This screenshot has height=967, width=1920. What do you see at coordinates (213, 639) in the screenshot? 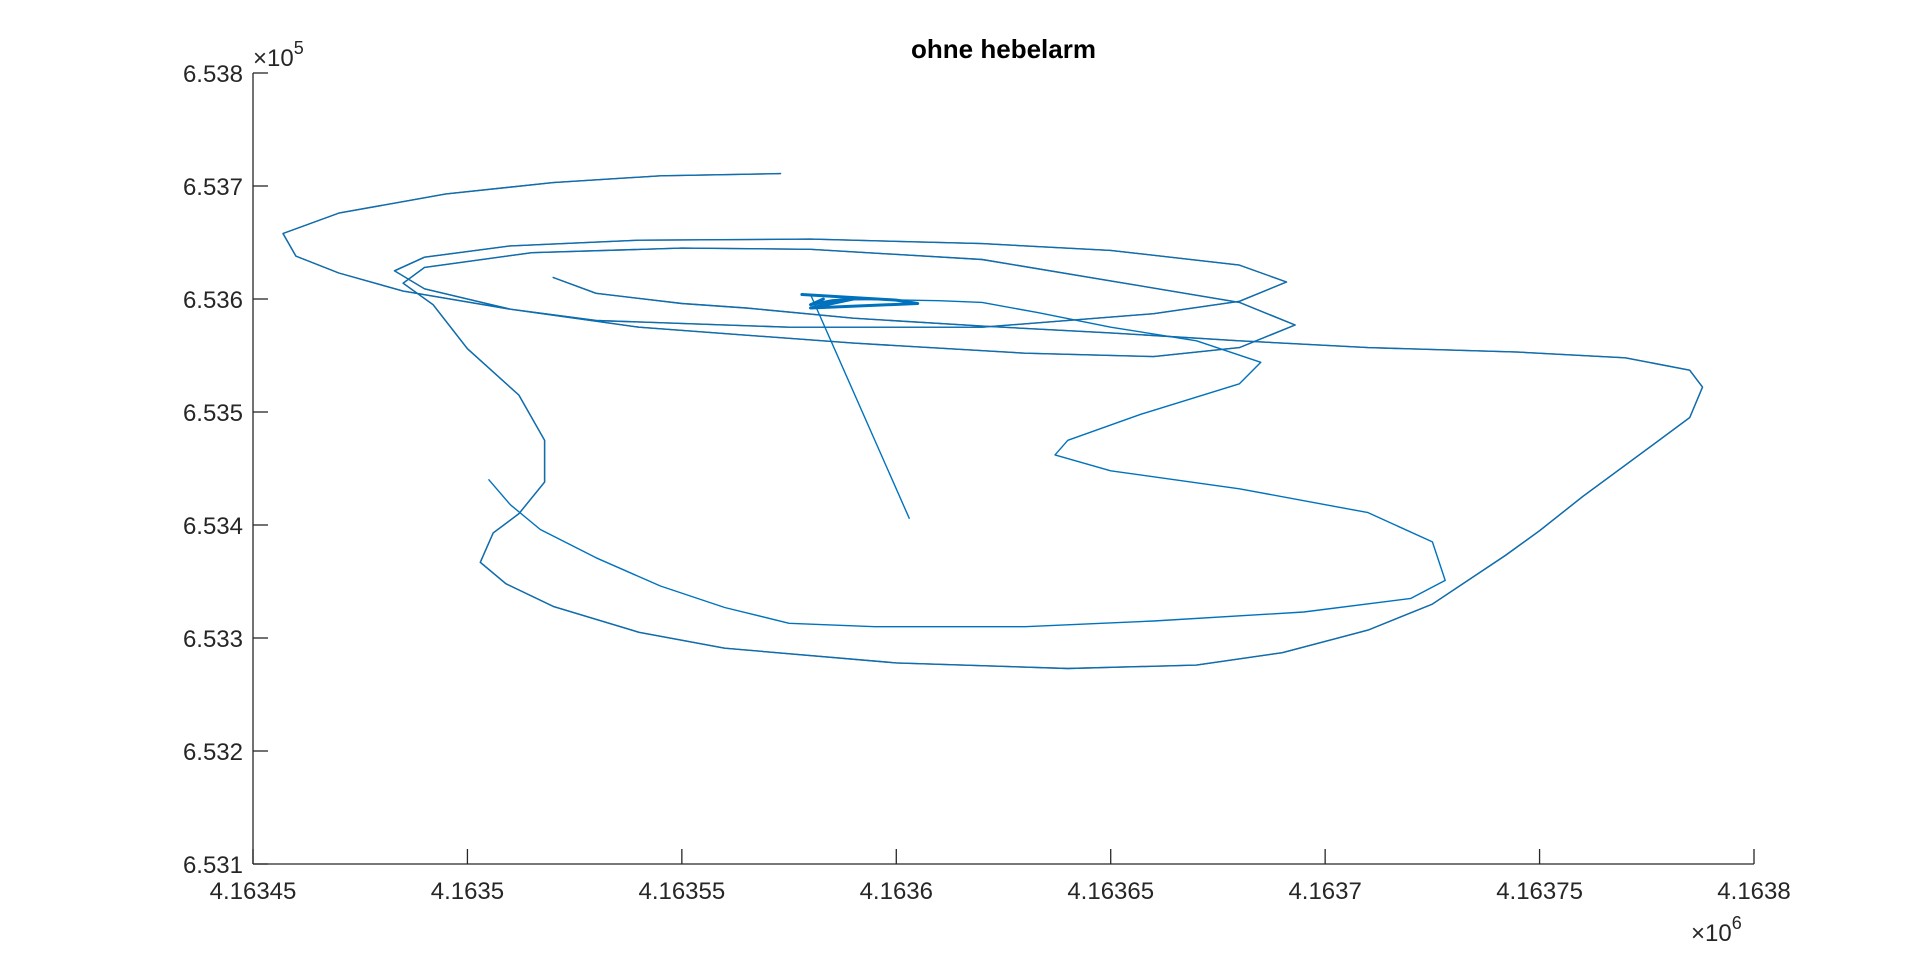
I see `y-tick-label: 6.533` at bounding box center [213, 639].